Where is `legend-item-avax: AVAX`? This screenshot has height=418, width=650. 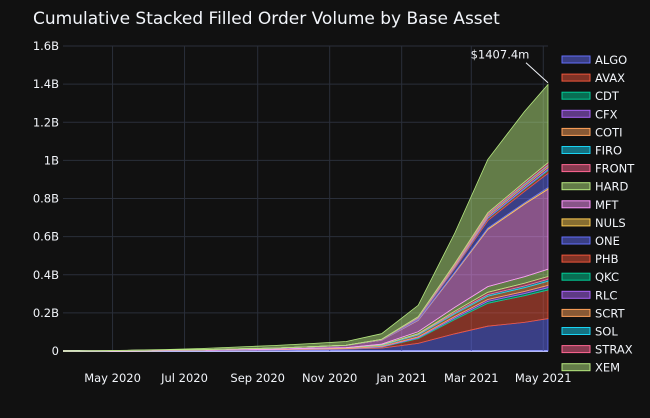
legend-item-avax: AVAX is located at coordinates (593, 78).